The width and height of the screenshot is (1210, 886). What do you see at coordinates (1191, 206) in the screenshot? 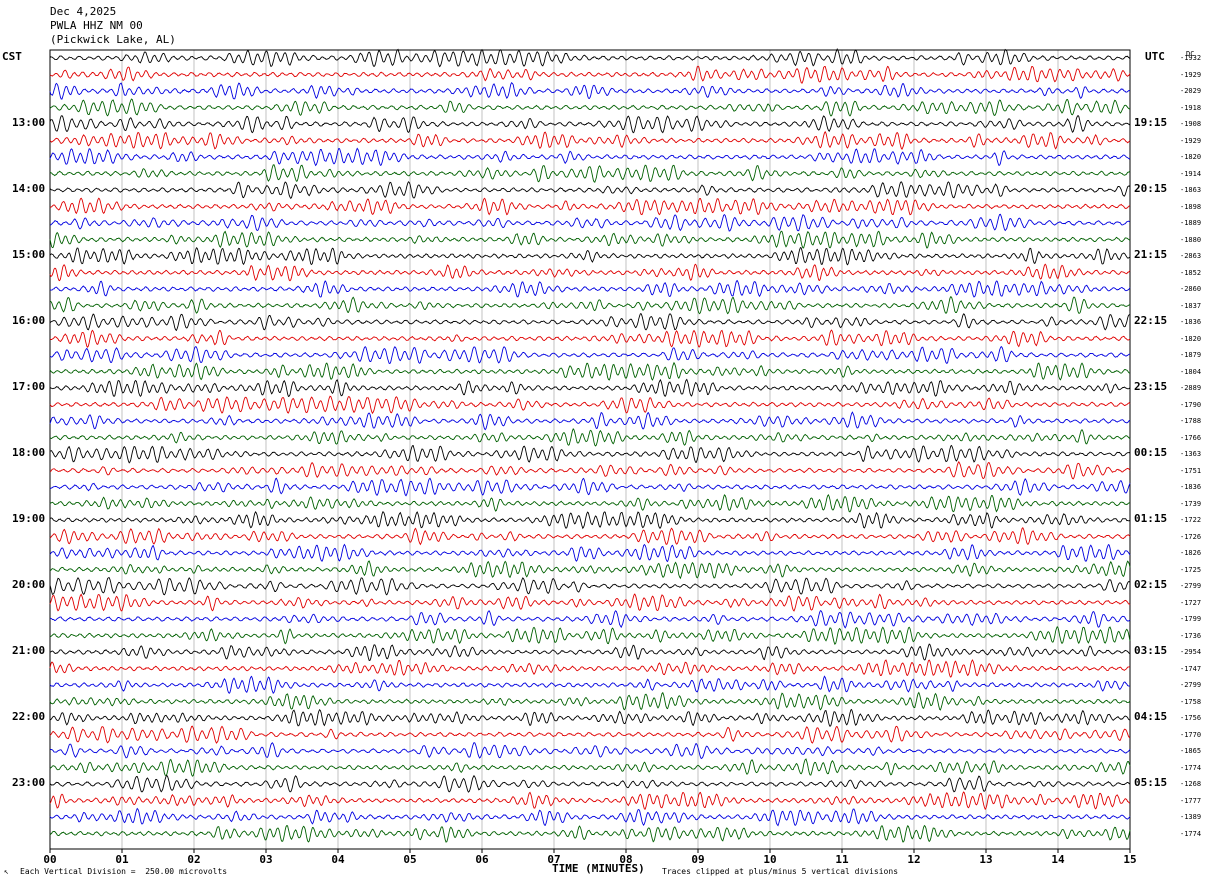
I see `dc-offset: -1898` at bounding box center [1191, 206].